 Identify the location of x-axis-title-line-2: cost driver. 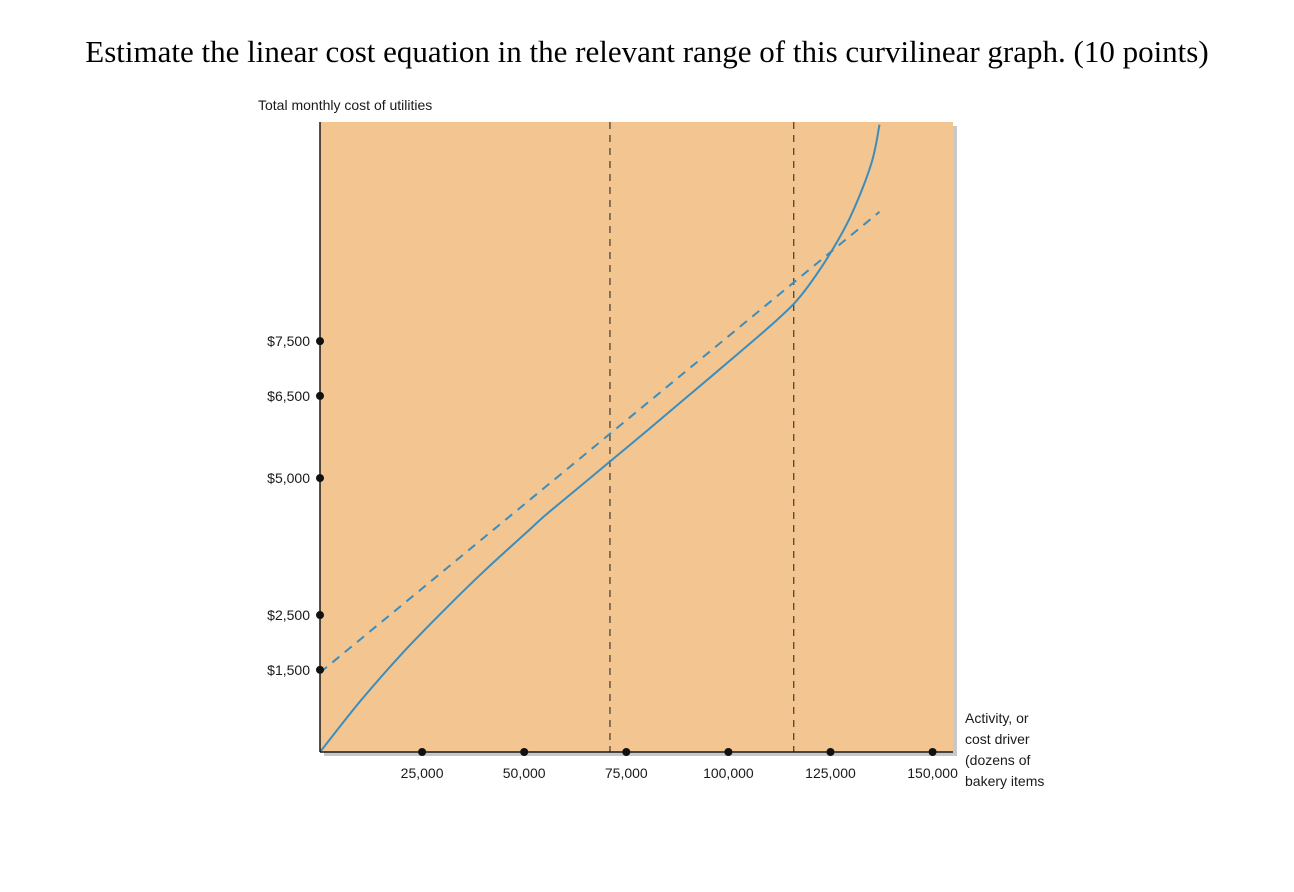
(997, 739).